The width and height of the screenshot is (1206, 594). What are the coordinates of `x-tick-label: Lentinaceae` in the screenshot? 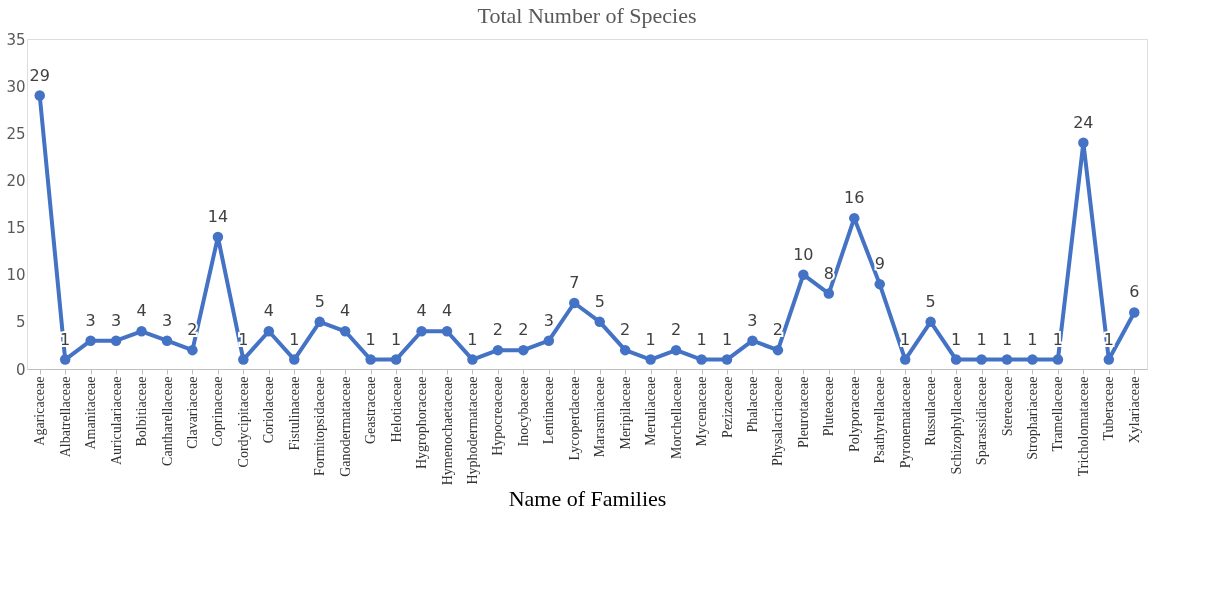 It's located at (549, 410).